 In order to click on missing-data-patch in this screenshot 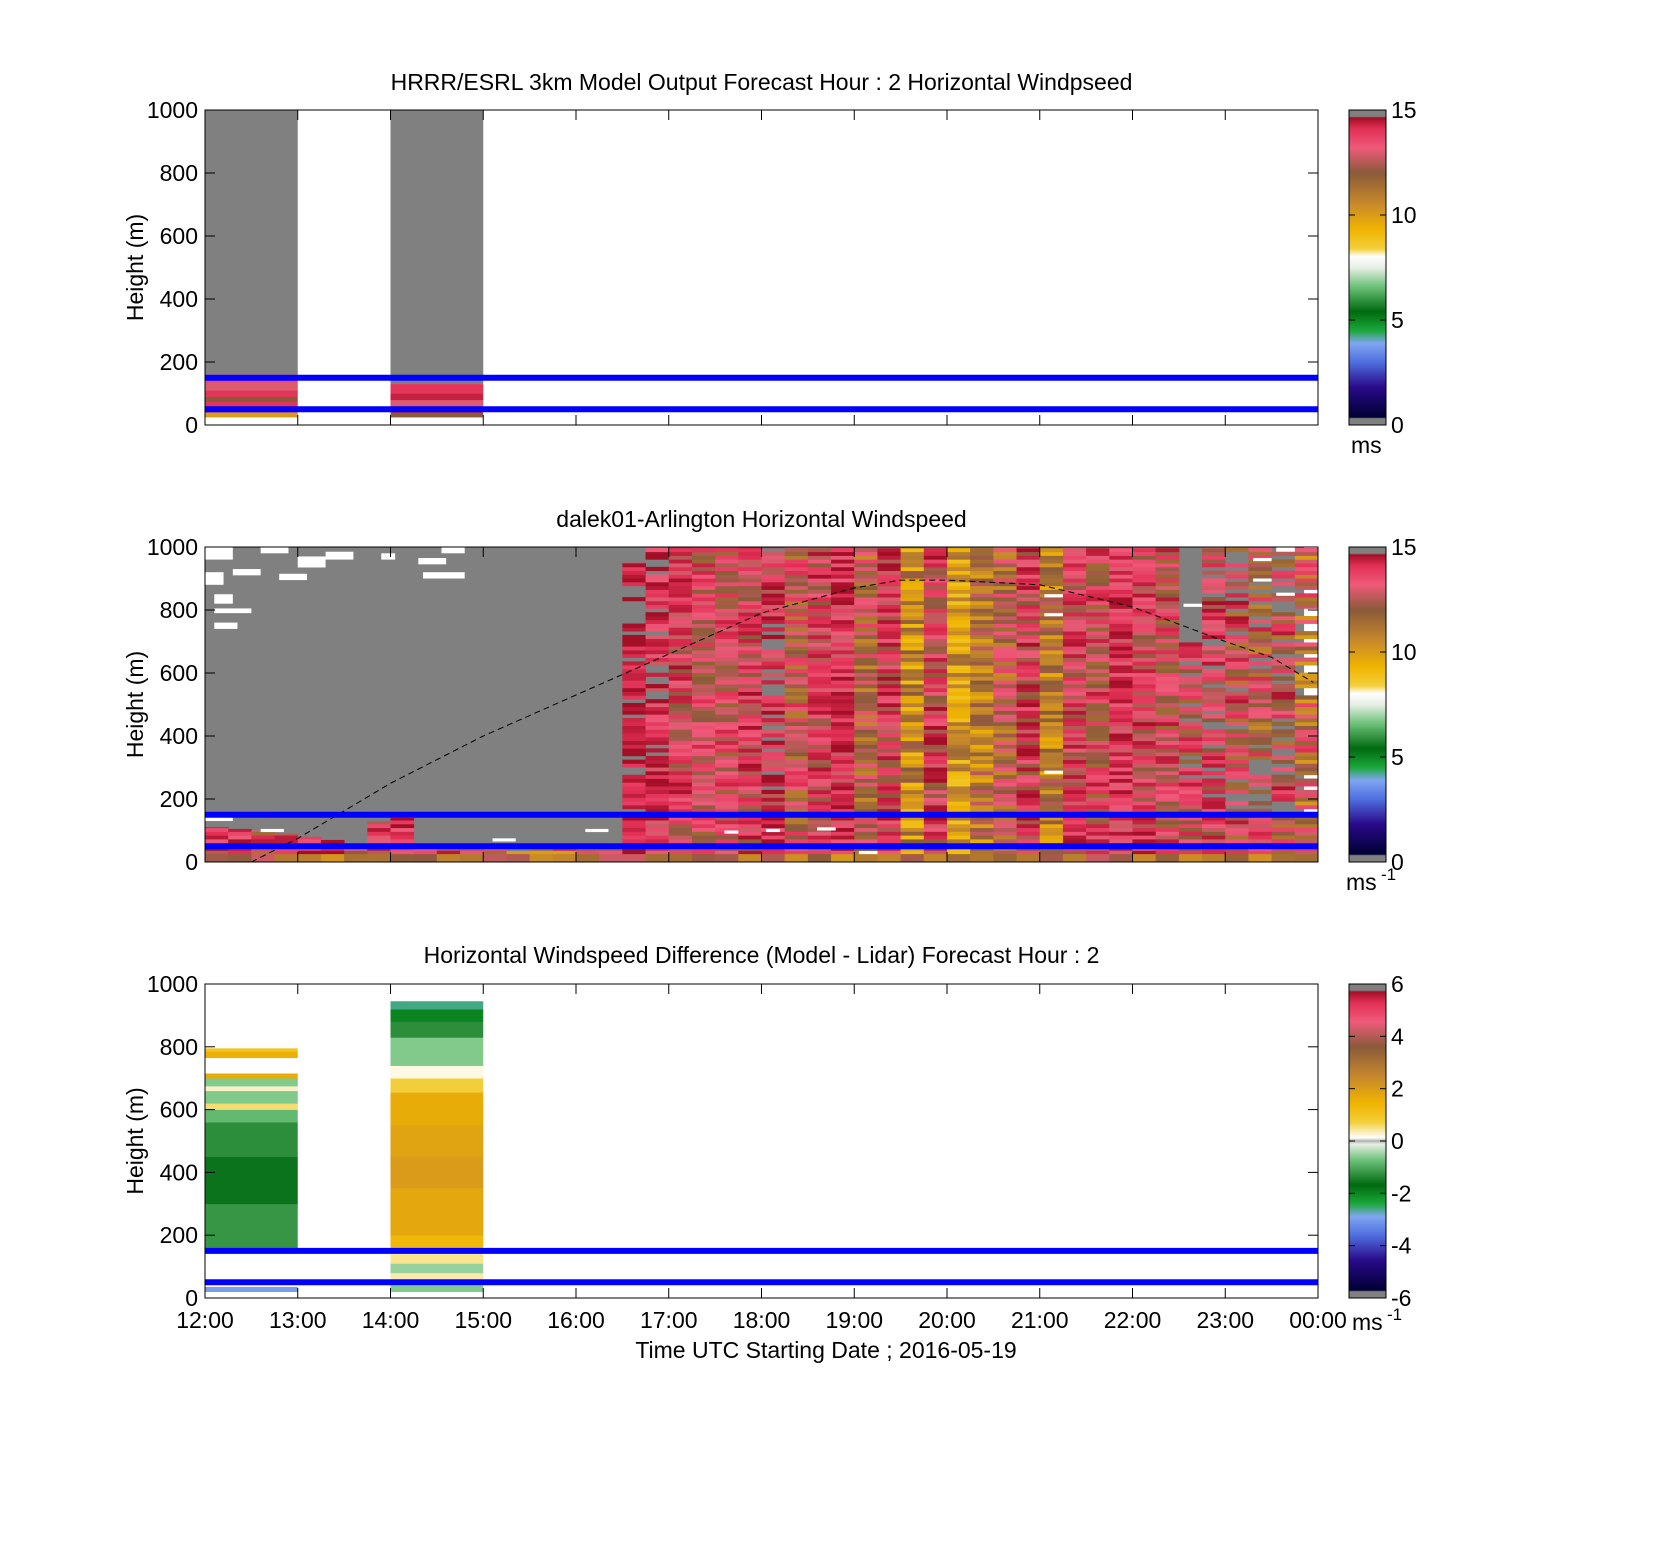, I will do `click(219, 819)`.